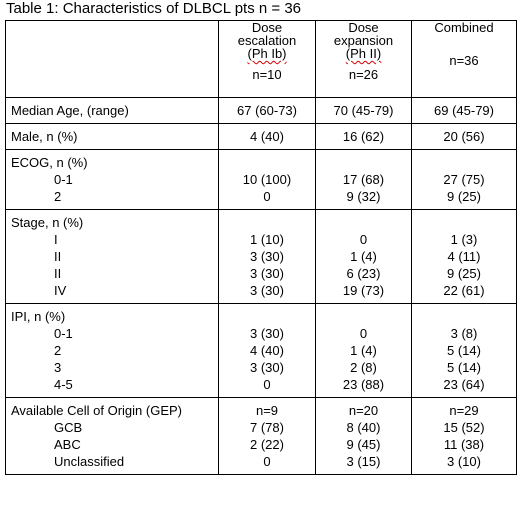  Describe the element at coordinates (63, 384) in the screenshot. I see `sub-label: 4-5` at that location.